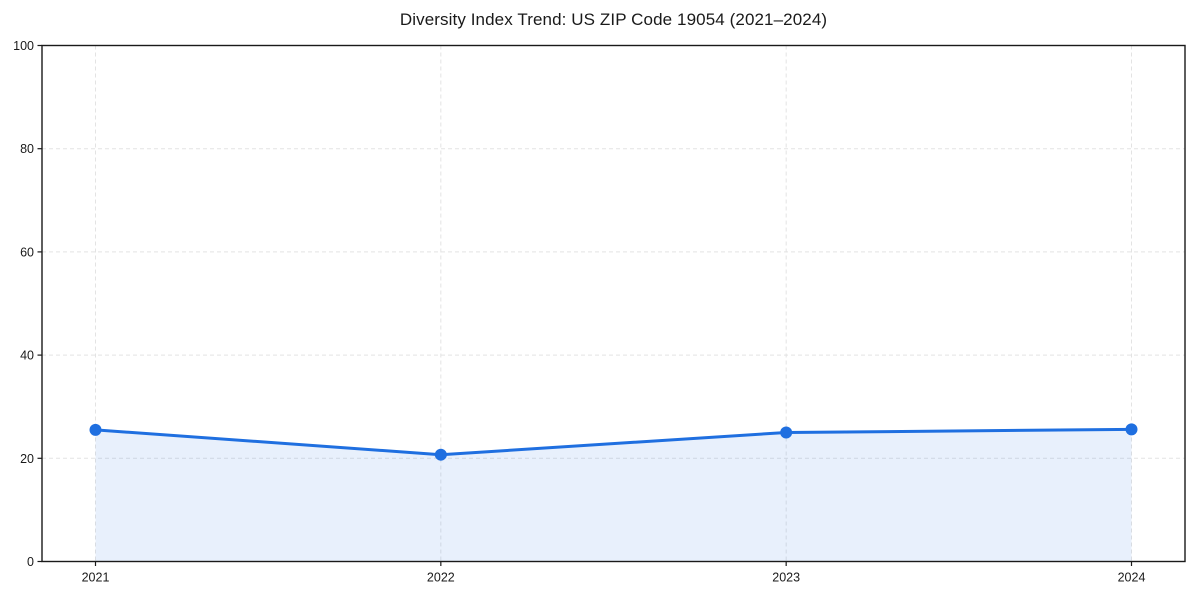 Image resolution: width=1200 pixels, height=600 pixels. What do you see at coordinates (441, 578) in the screenshot?
I see `x-axis-tick-label: 2022` at bounding box center [441, 578].